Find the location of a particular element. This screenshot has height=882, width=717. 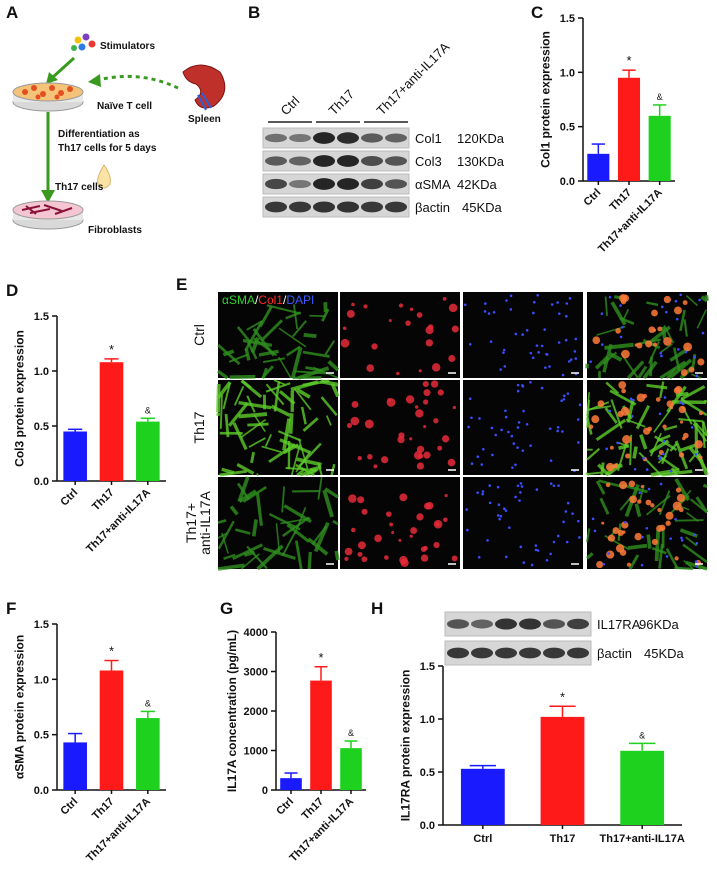

stain: Col1 is located at coordinates (270, 300).